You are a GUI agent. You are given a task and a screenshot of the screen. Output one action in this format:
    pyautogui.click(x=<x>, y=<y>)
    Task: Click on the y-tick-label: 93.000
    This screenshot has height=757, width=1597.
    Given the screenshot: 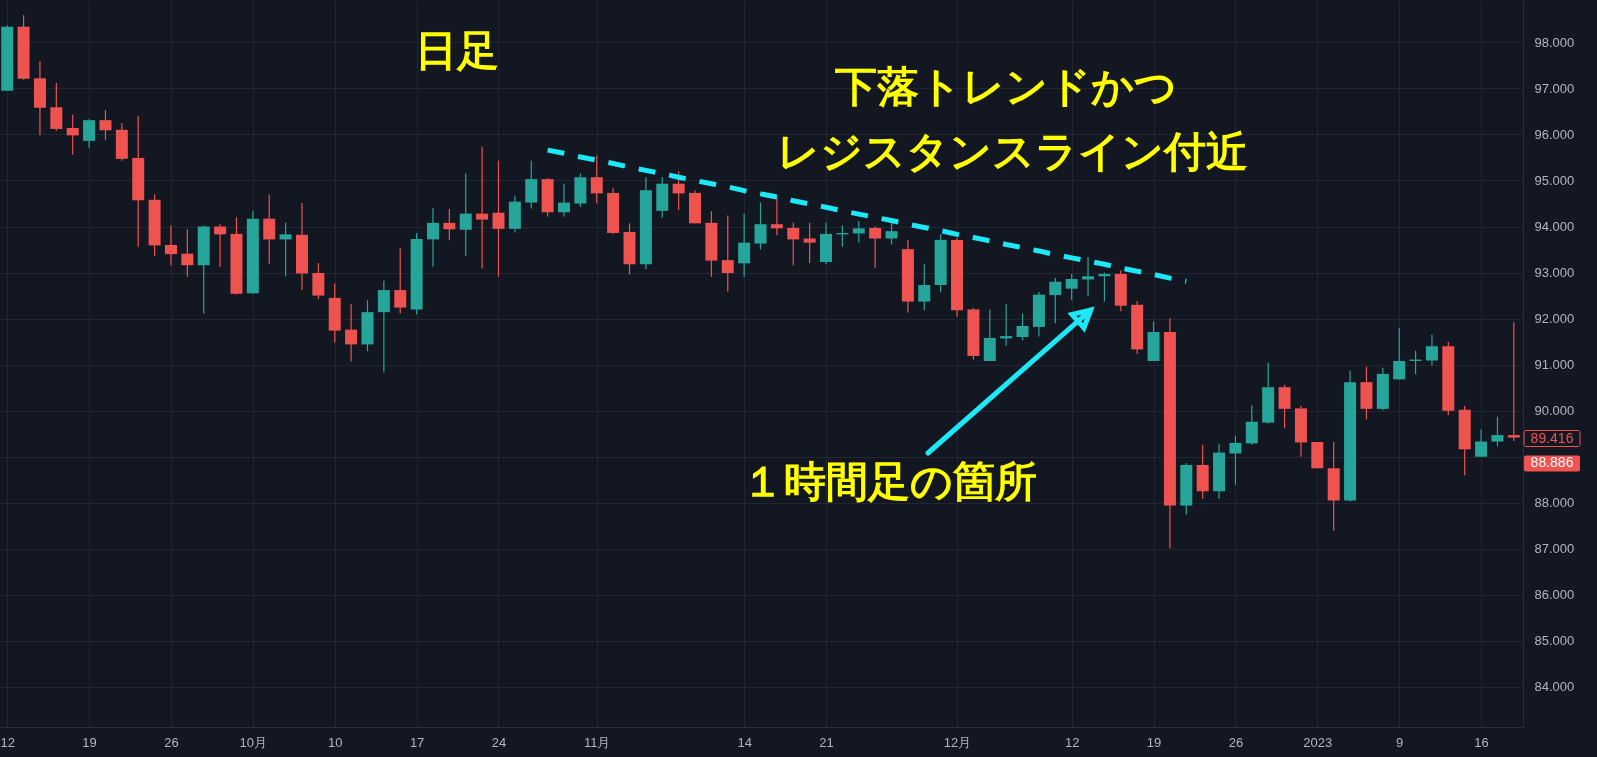 What is the action you would take?
    pyautogui.click(x=1554, y=273)
    